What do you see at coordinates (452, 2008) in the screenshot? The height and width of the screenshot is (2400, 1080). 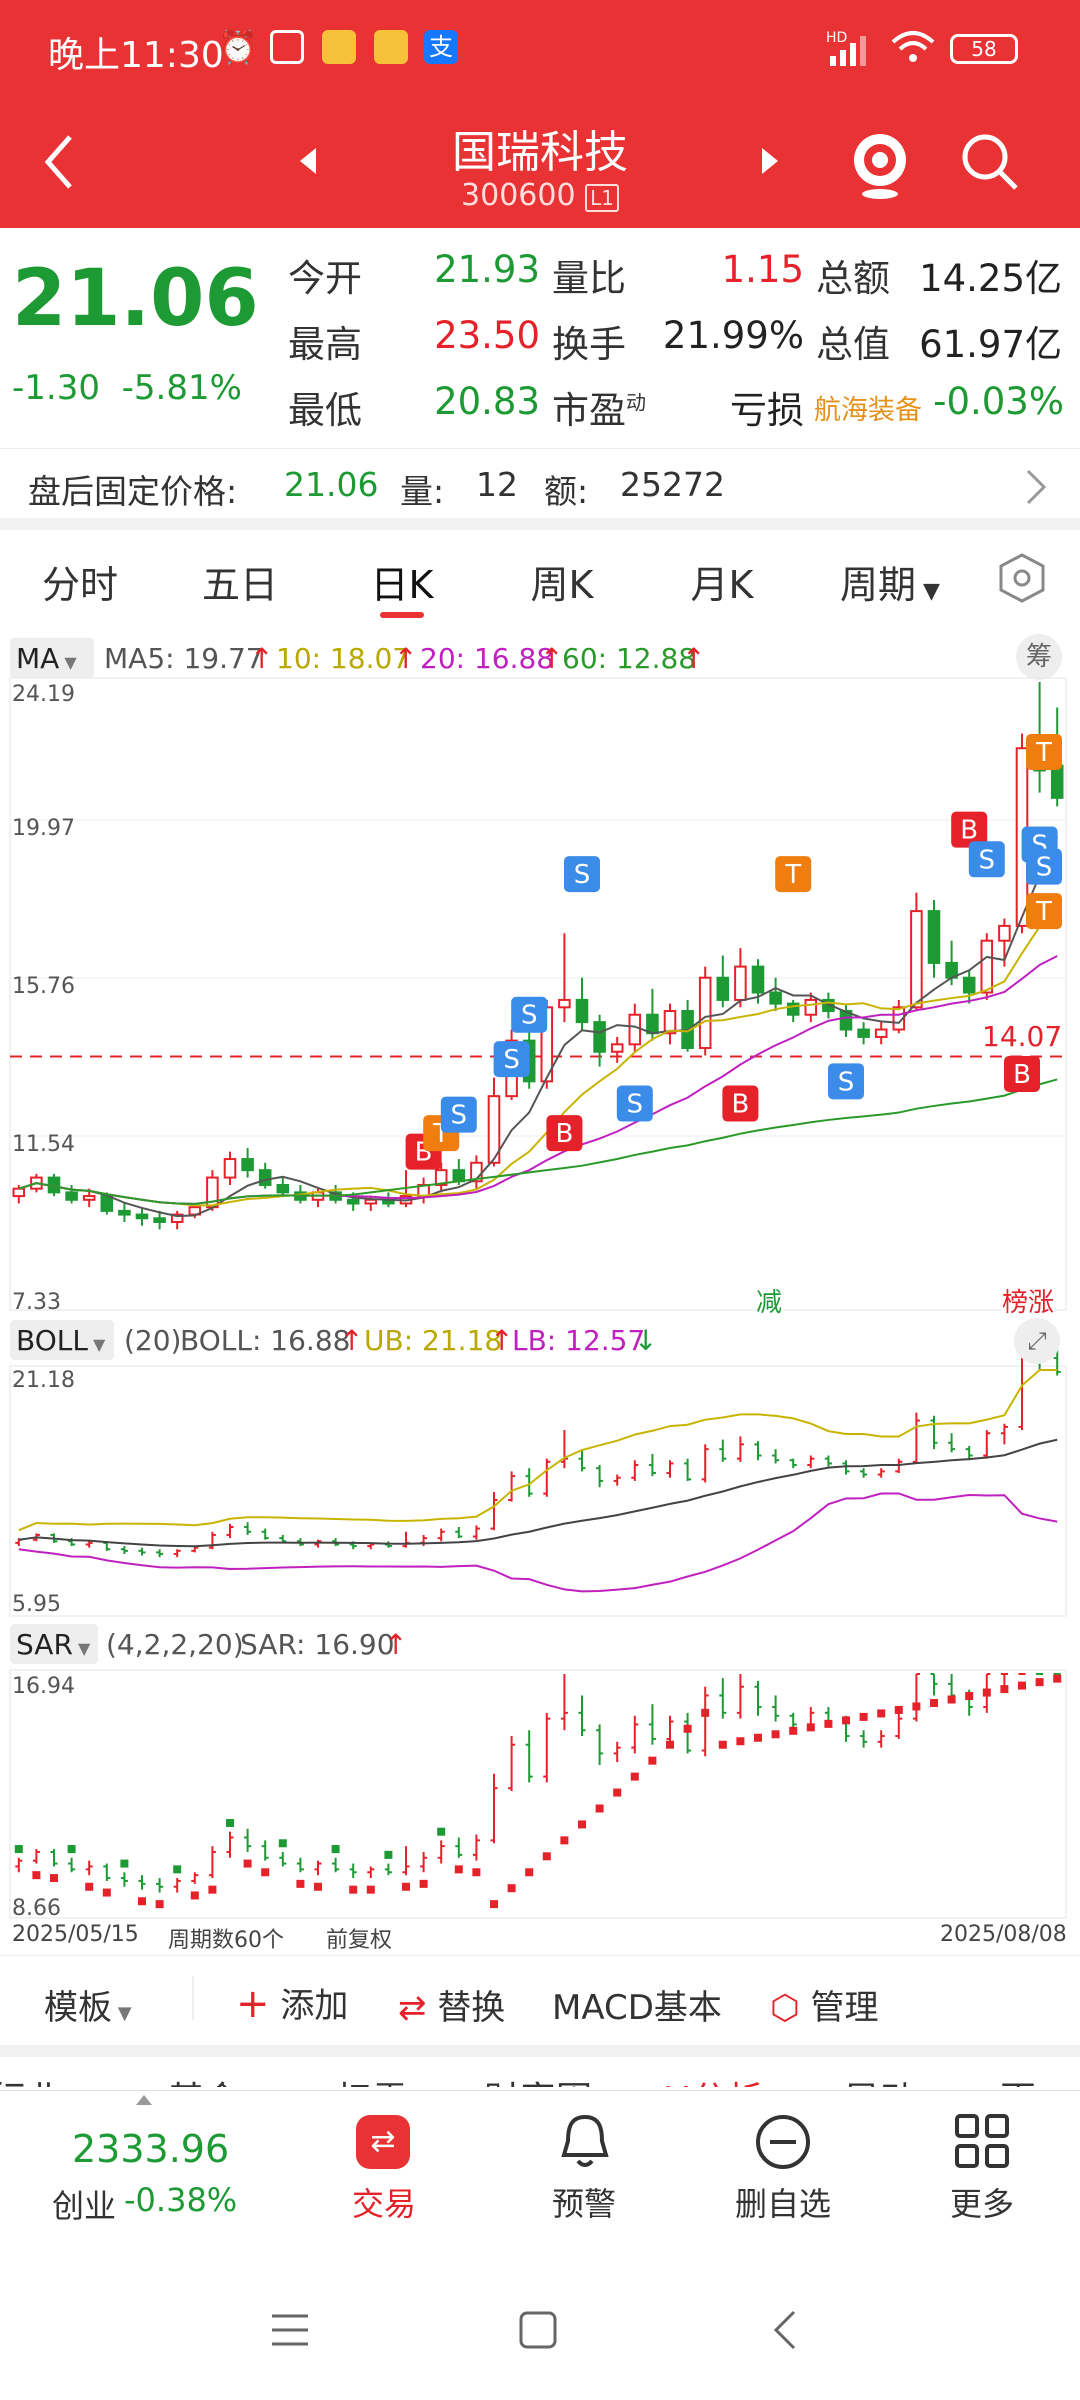 I see `replace-indicator-button: ⇄ 替换` at bounding box center [452, 2008].